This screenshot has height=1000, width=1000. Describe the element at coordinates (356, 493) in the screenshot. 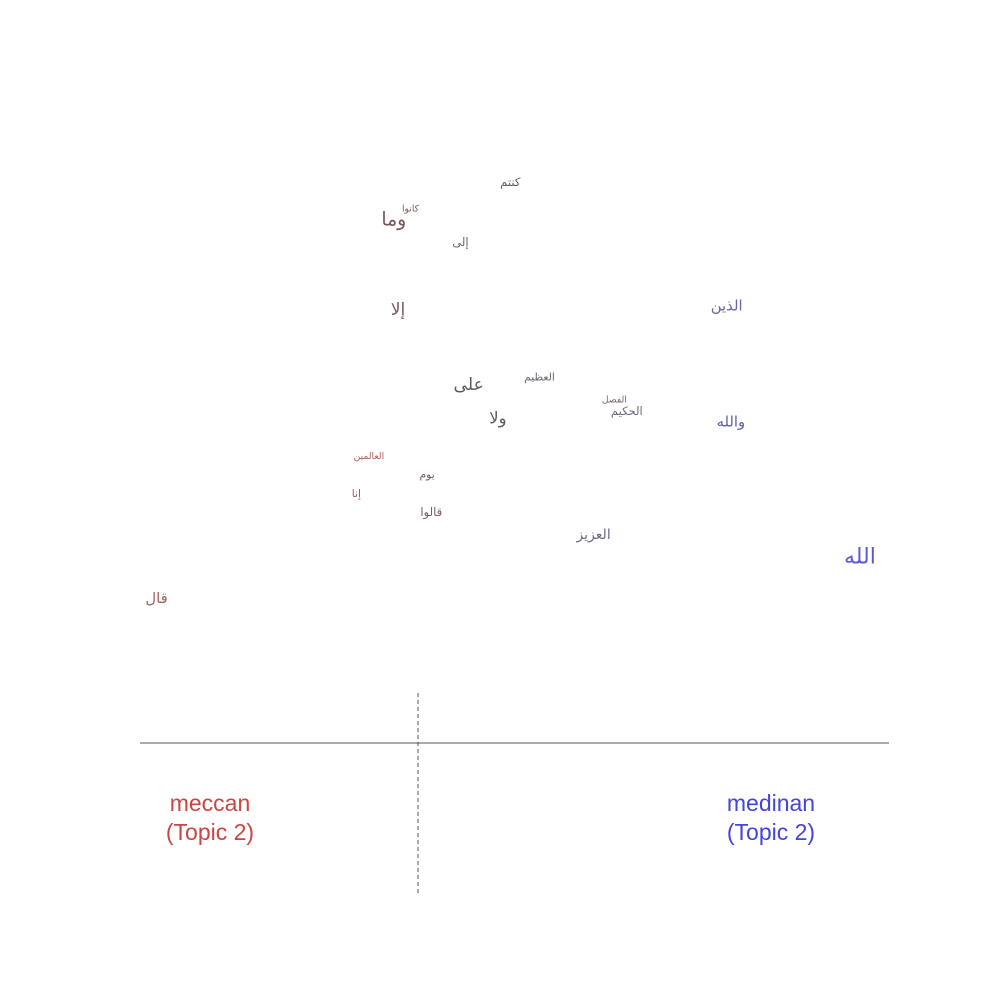

I see `word-point: إنا` at that location.